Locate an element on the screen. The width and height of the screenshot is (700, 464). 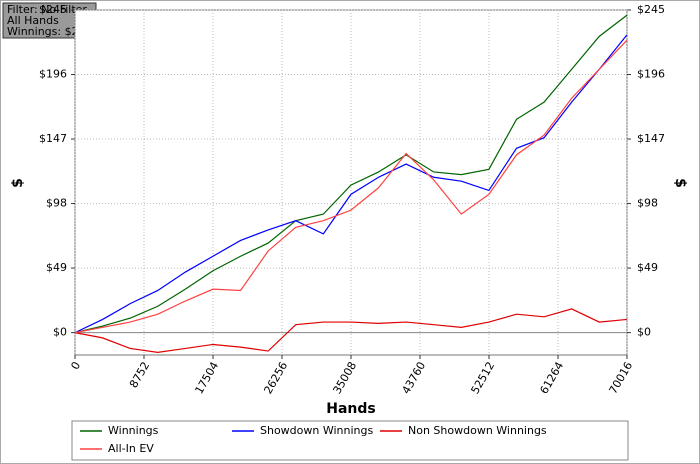
y2-tick-label: $147 is located at coordinates (651, 138).